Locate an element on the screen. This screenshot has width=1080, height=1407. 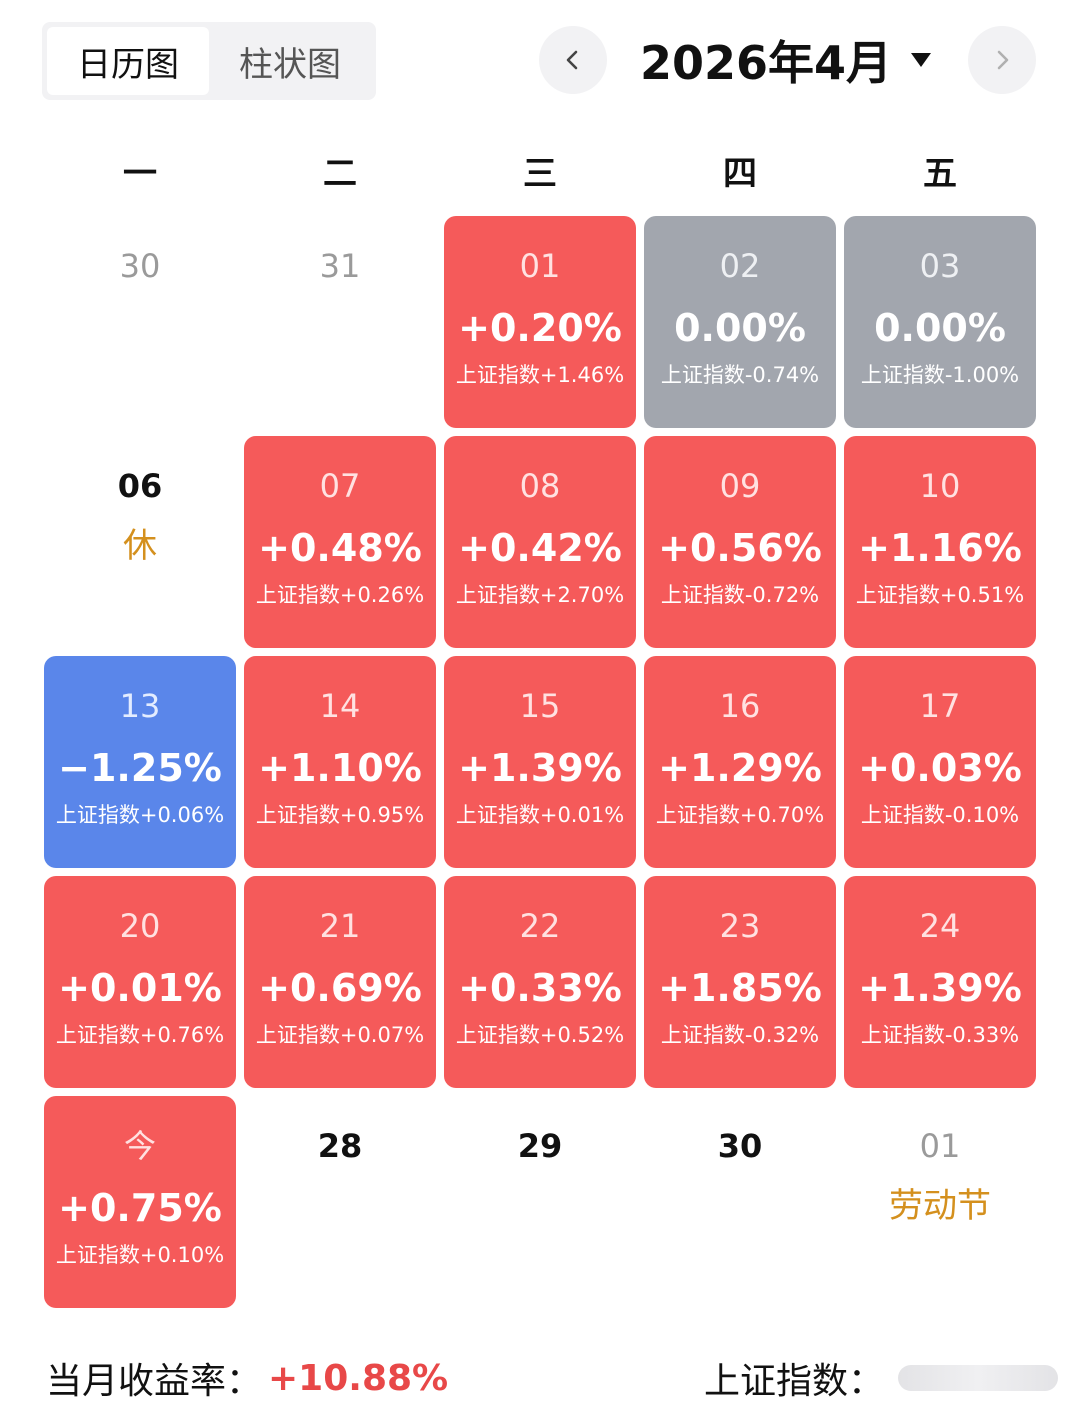
calendar-day-cell: 03 0.00% 上证指数-1.00% is located at coordinates (940, 322).